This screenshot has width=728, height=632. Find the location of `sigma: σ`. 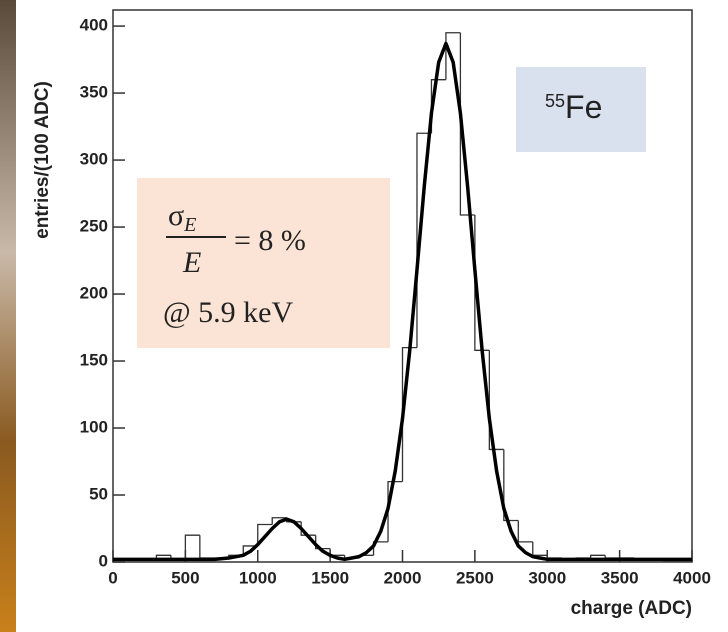

sigma: σ is located at coordinates (176, 215).